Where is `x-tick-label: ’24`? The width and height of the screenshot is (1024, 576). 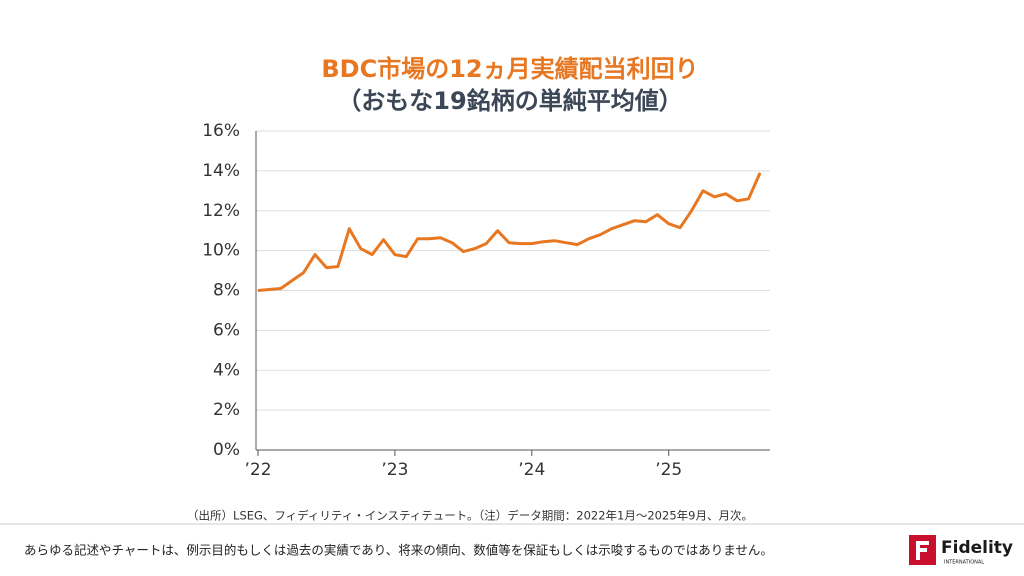
x-tick-label: ’24 is located at coordinates (531, 470).